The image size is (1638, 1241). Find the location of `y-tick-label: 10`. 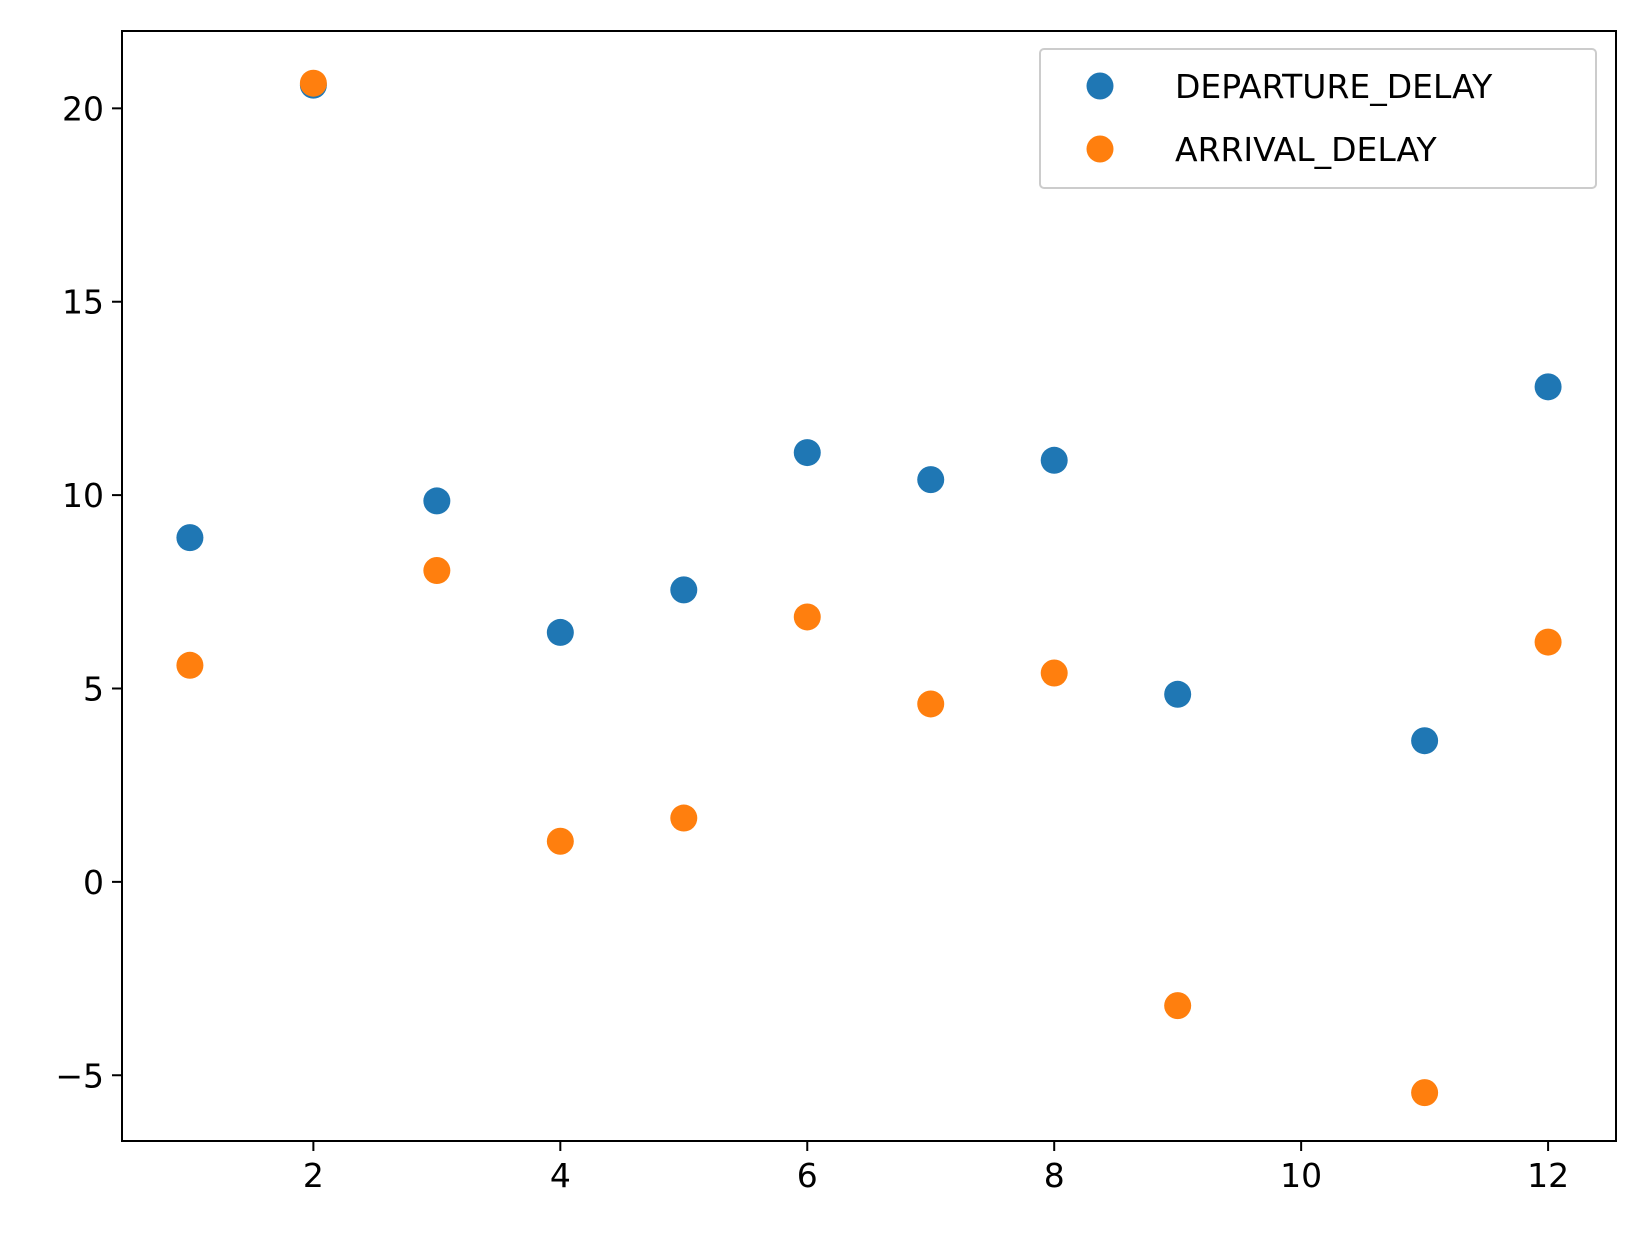

y-tick-label: 10 is located at coordinates (83, 495).